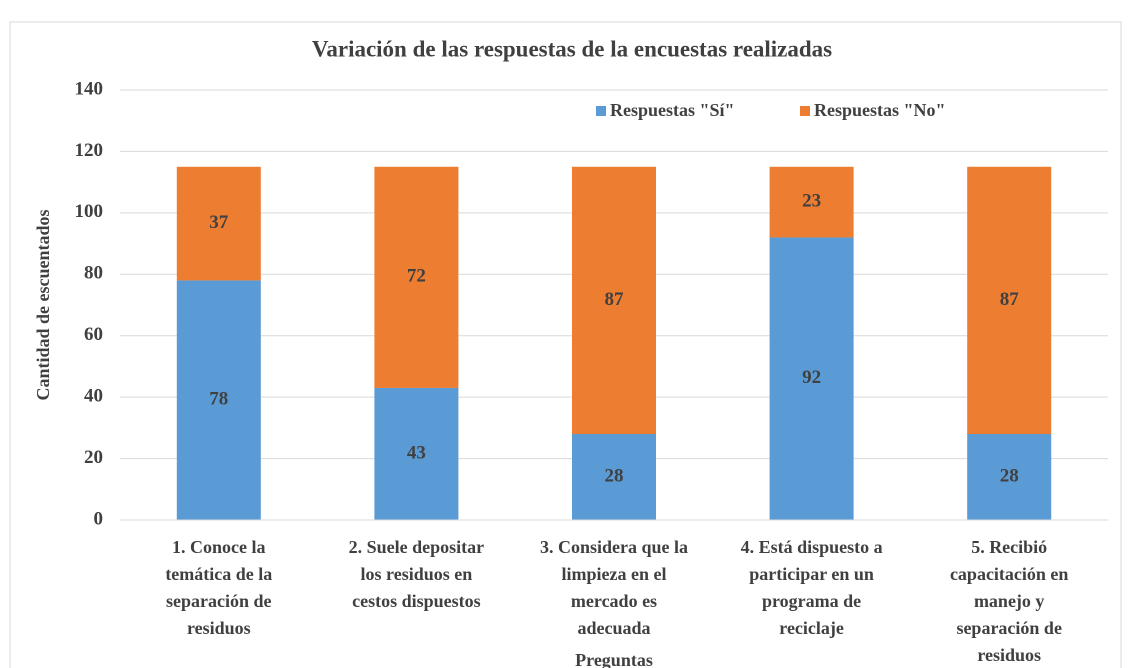  What do you see at coordinates (811, 628) in the screenshot?
I see `x-tick-label: reciclaje` at bounding box center [811, 628].